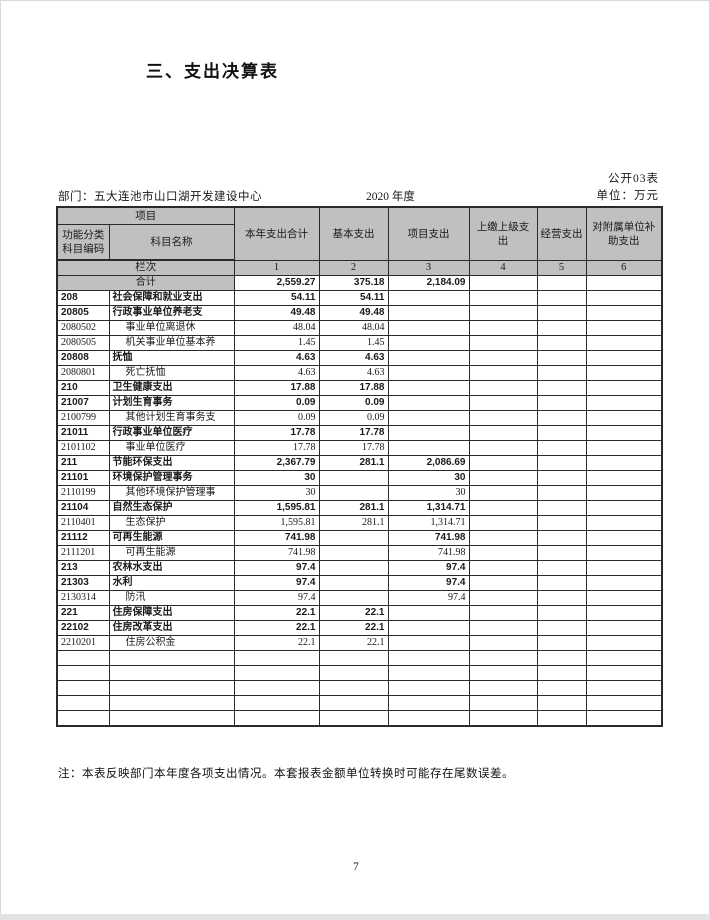 This screenshot has width=710, height=920. I want to click on table-row: 2080502 事业单位离退休 48.04 48.04, so click(359, 328).